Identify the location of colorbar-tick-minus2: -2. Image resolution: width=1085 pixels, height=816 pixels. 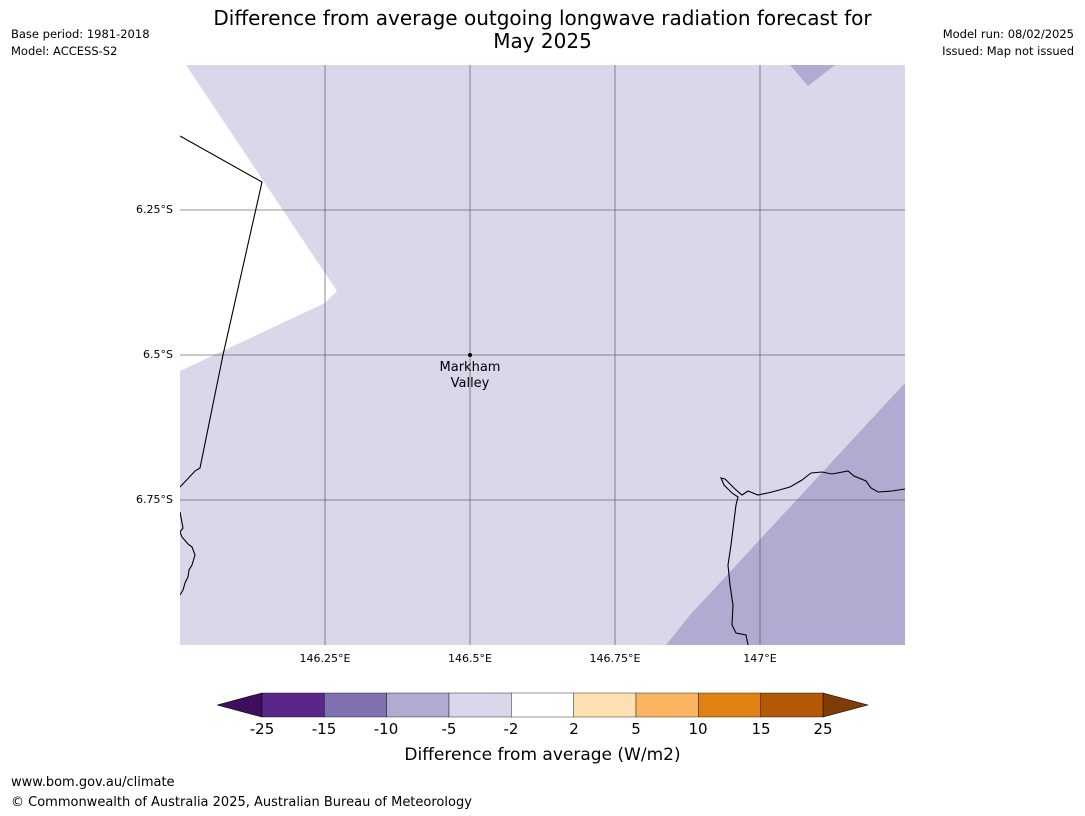
(511, 729).